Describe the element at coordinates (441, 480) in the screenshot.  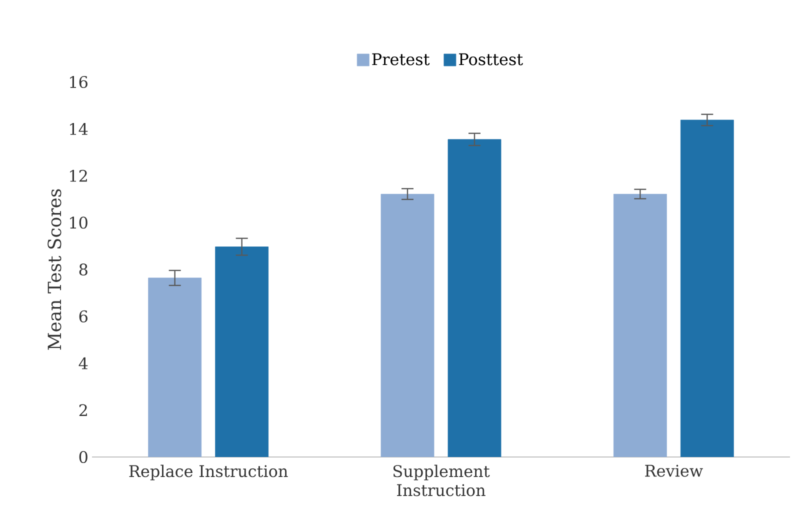
I see `x-tick-label: Supplement Instruction` at that location.